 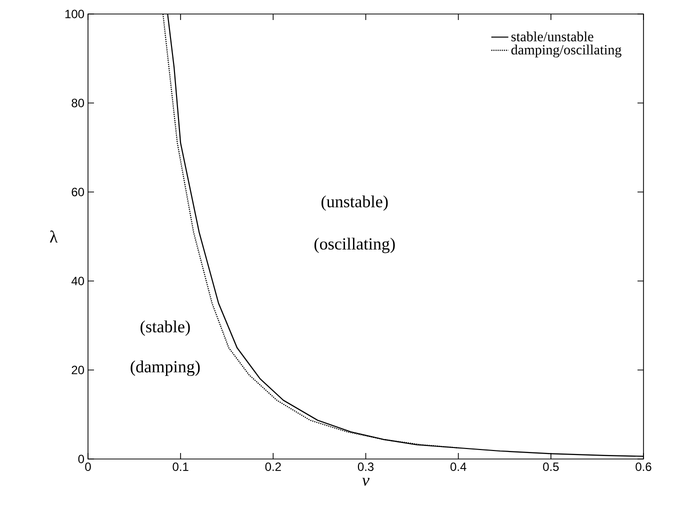 What do you see at coordinates (78, 103) in the screenshot?
I see `y-tick-label: 80` at bounding box center [78, 103].